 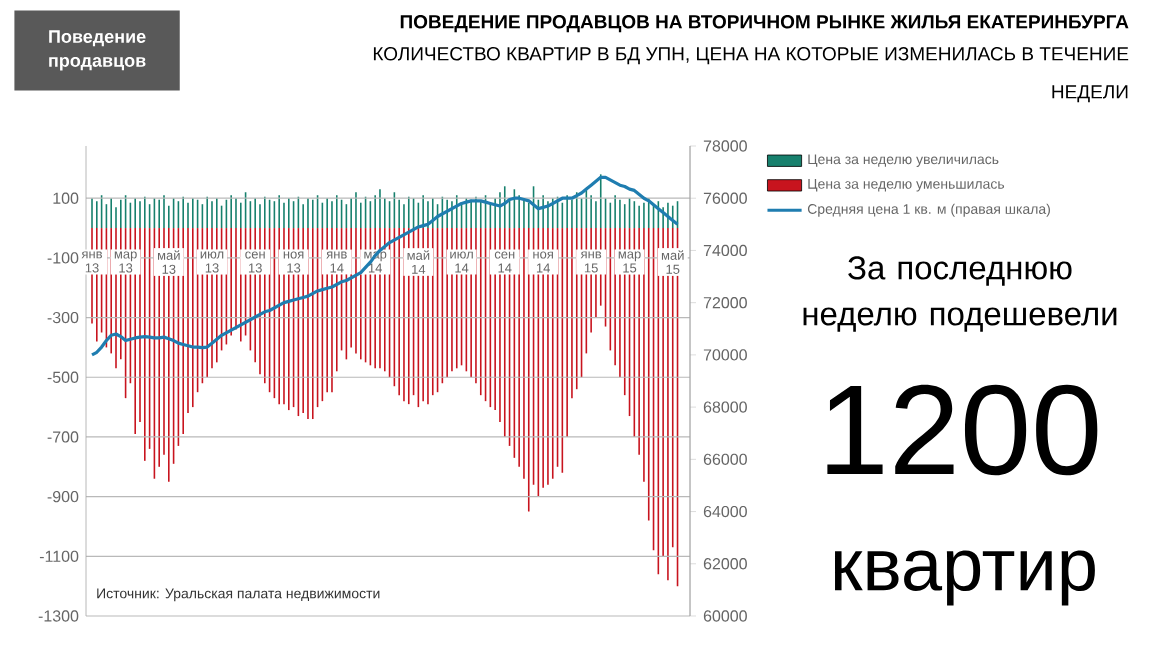 What do you see at coordinates (725, 459) in the screenshot?
I see `y2-tick-label: 66000` at bounding box center [725, 459].